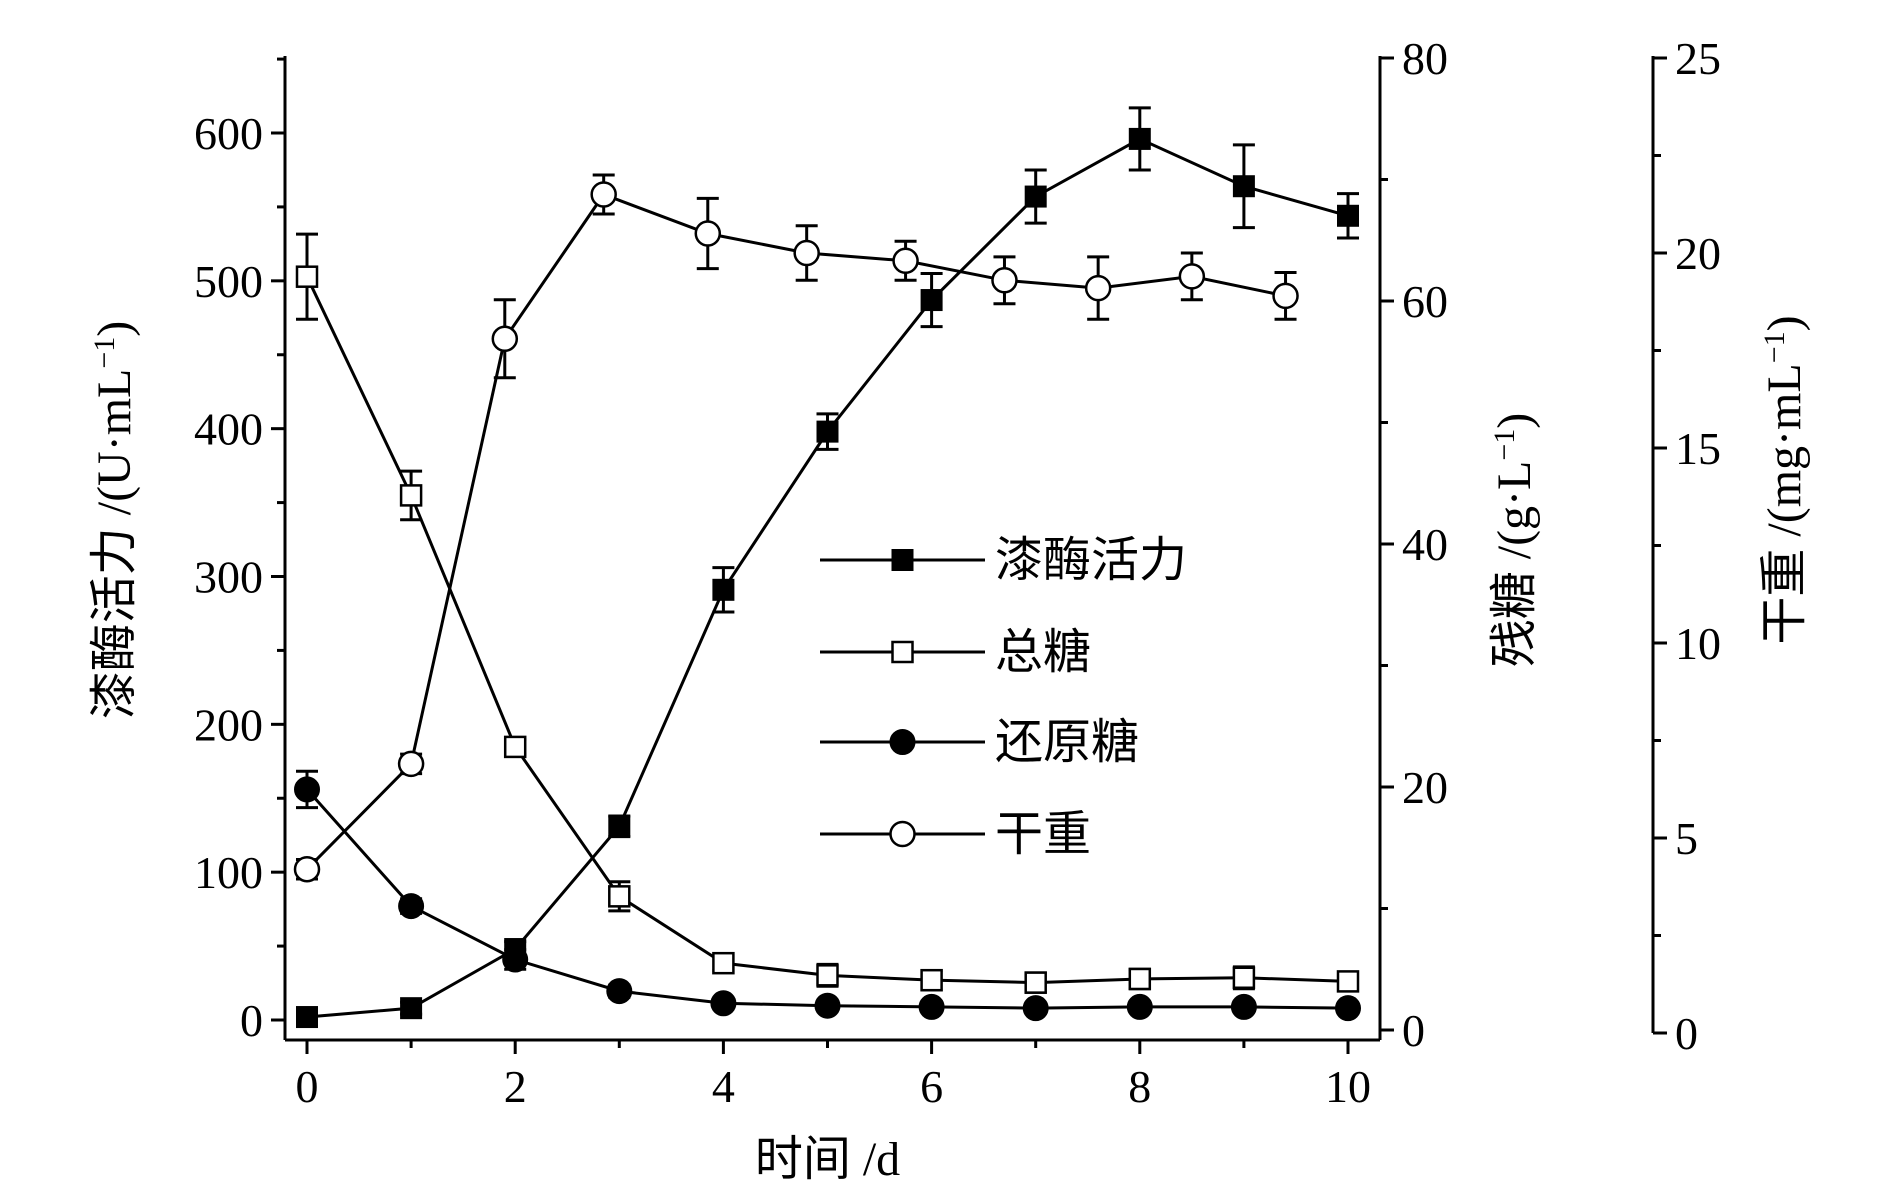 This screenshot has width=1887, height=1197. I want to click on left-tick-label: 500, so click(228, 281).